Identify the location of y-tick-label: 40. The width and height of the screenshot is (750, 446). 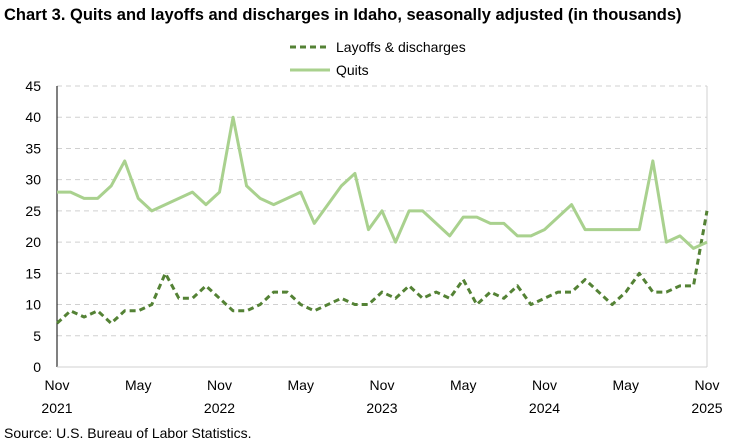
(33, 117).